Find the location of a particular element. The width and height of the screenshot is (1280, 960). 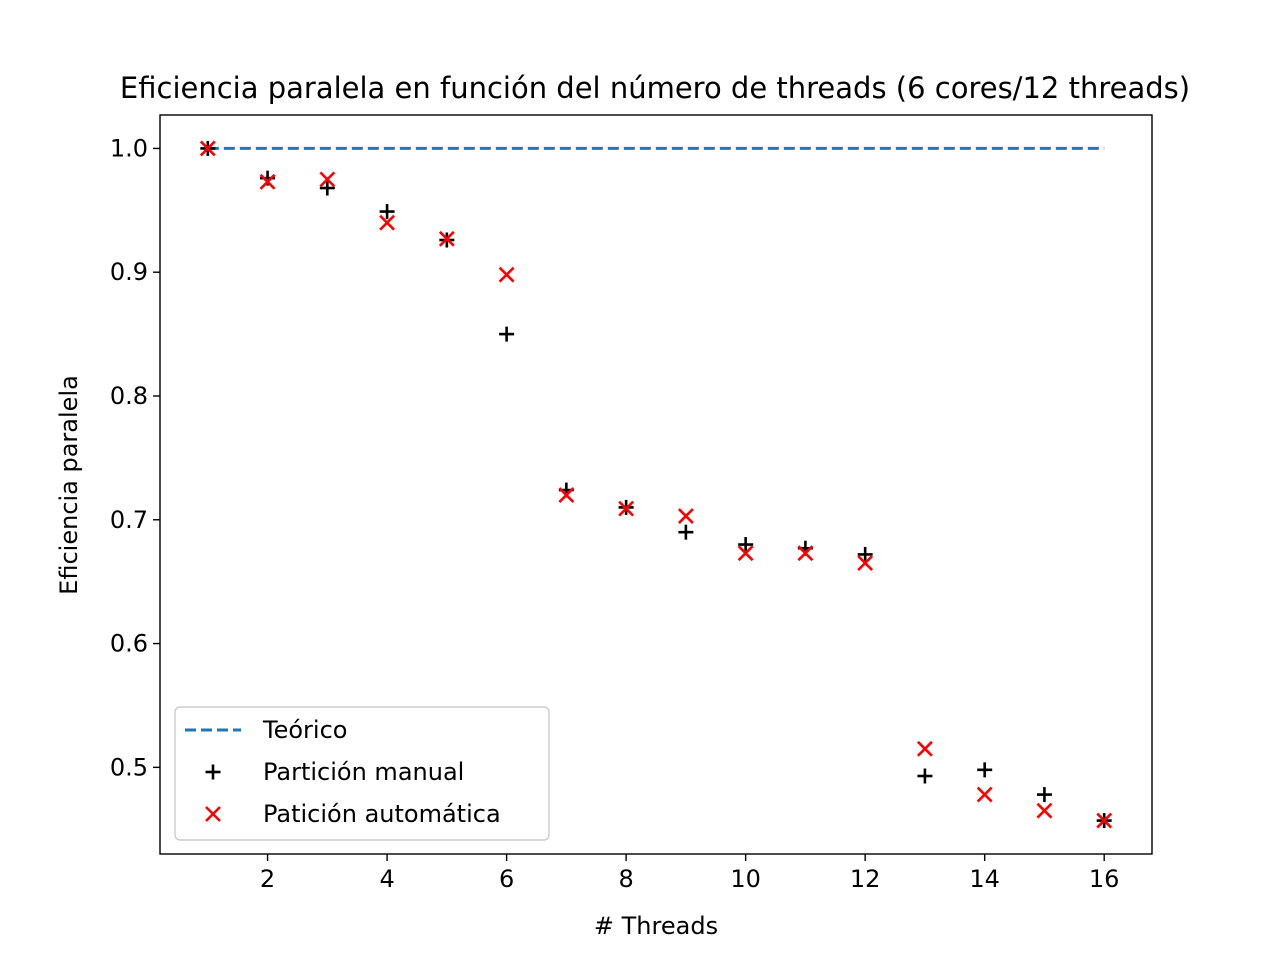

x-tick-label: 16 is located at coordinates (1104, 879).